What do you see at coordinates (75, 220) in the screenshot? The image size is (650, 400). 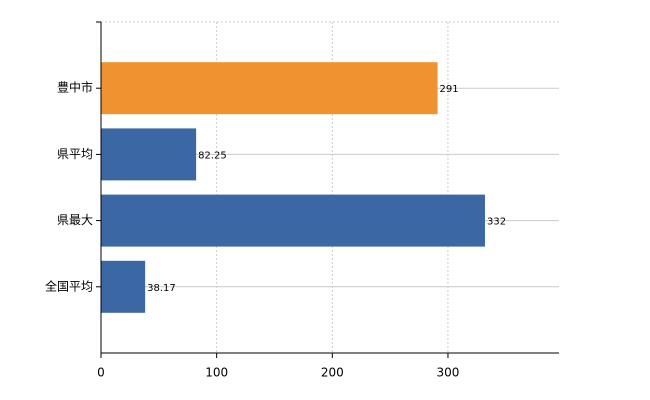 I see `y-tick-label: 県最大` at bounding box center [75, 220].